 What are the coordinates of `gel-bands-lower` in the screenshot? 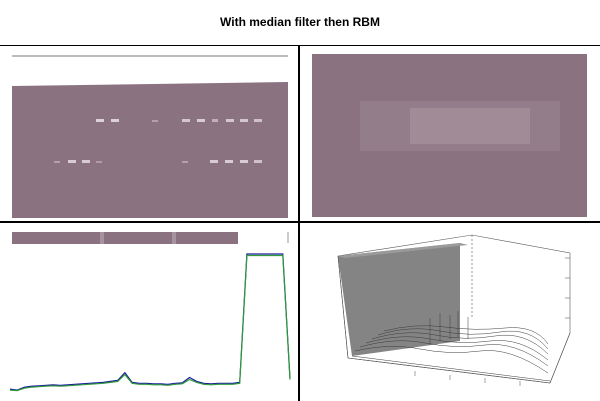 It's located at (158, 161).